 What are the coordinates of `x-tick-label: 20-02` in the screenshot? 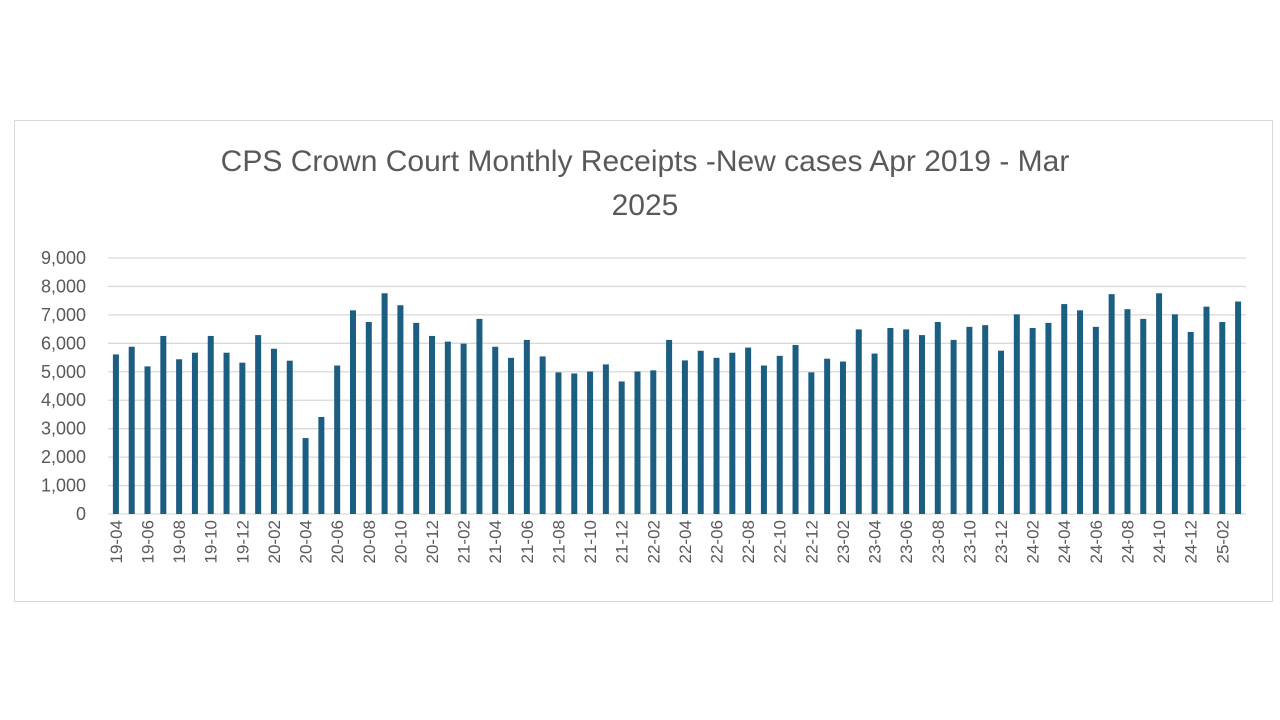 It's located at (274, 541).